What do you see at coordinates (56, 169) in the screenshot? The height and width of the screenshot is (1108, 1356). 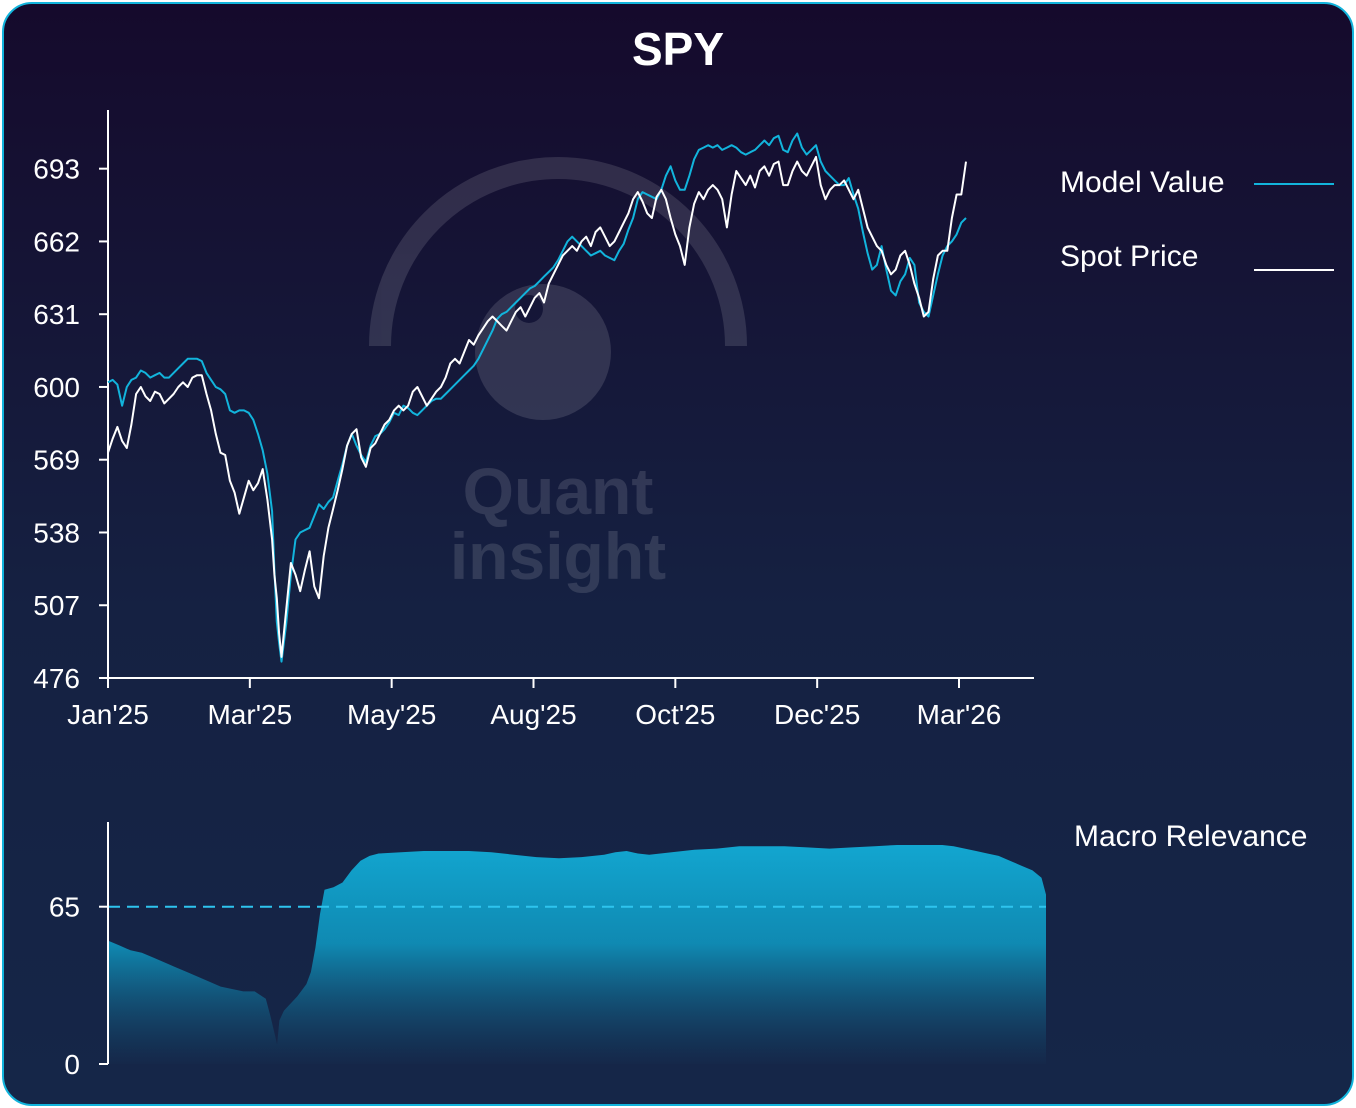 I see `y-tick-label: 693` at bounding box center [56, 169].